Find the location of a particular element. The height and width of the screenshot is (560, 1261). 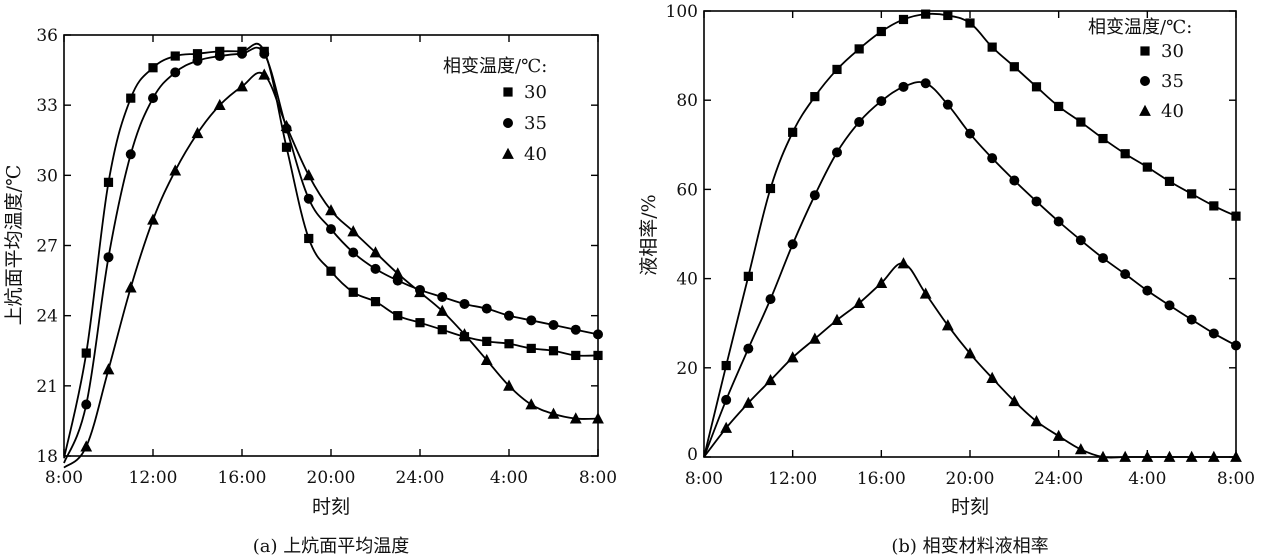

panel-b-x-tick-label: 24:00 is located at coordinates (1058, 479).